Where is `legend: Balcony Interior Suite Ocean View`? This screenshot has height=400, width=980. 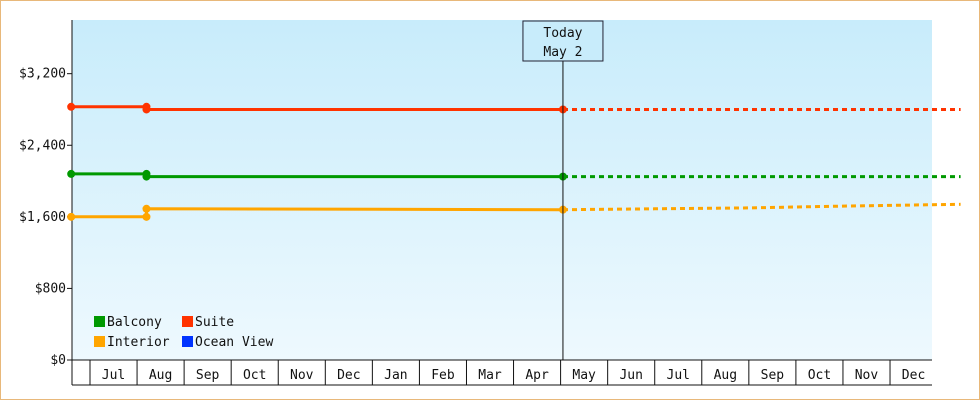 legend: Balcony Interior Suite Ocean View is located at coordinates (183, 332).